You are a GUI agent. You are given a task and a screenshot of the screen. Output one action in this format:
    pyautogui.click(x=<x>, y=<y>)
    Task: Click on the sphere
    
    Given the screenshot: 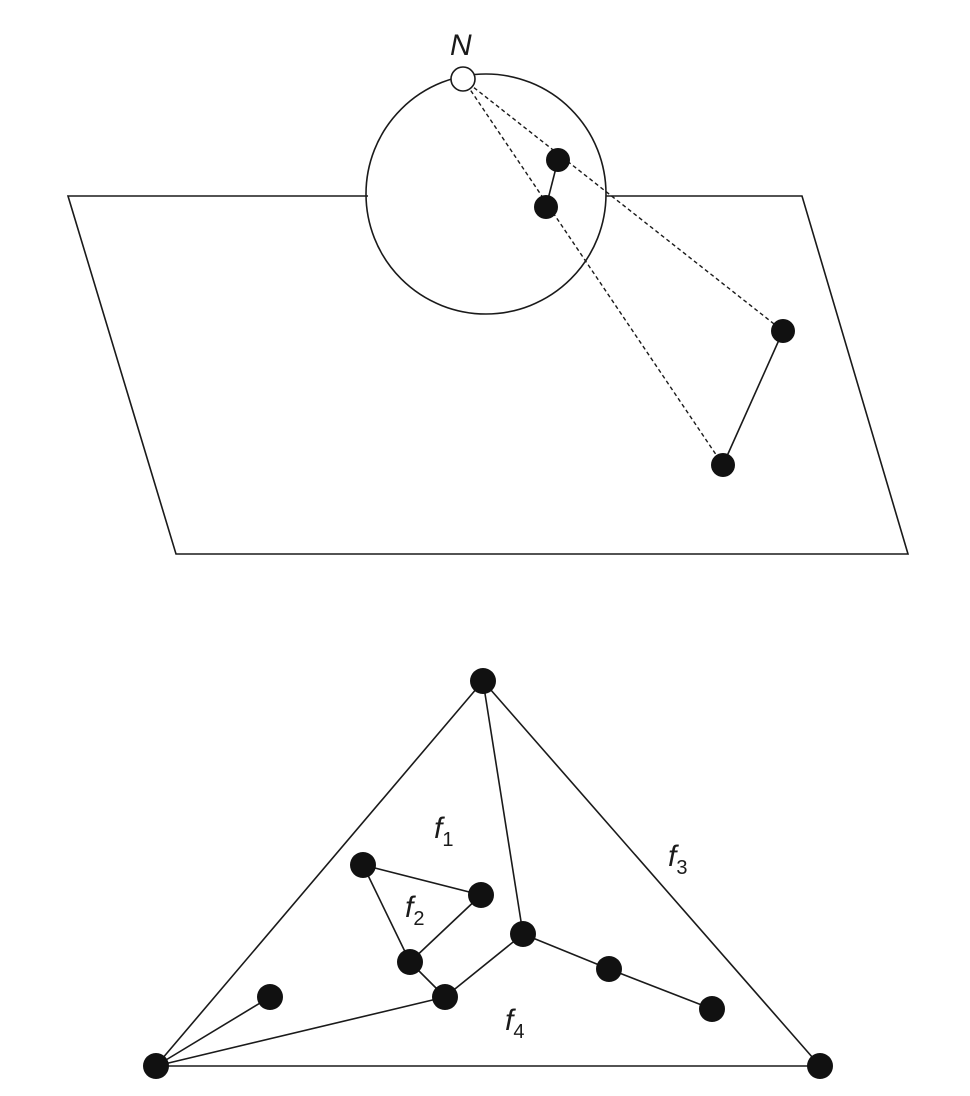 What is the action you would take?
    pyautogui.click(x=486, y=194)
    